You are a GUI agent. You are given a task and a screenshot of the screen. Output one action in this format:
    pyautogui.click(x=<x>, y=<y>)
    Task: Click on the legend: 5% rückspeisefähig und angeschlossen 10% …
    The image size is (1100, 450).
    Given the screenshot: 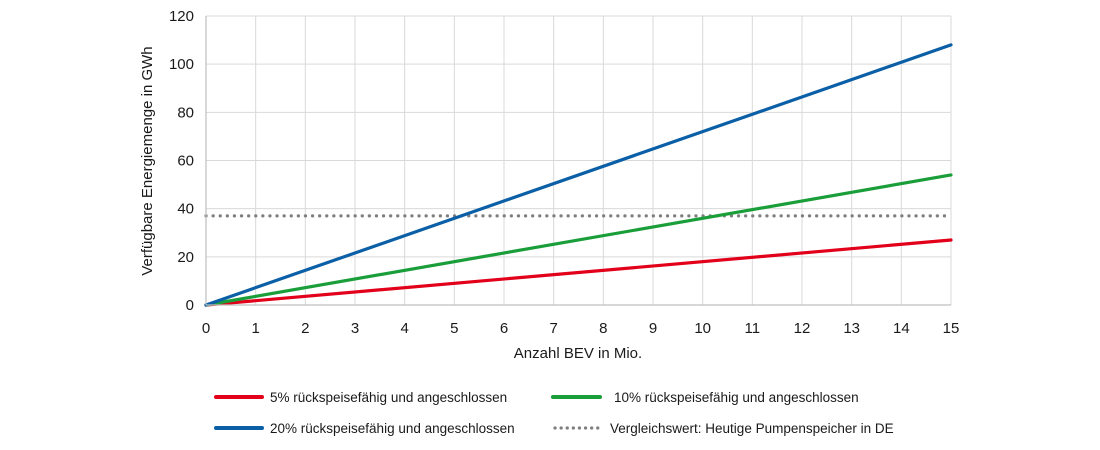 What is the action you would take?
    pyautogui.click(x=554, y=413)
    